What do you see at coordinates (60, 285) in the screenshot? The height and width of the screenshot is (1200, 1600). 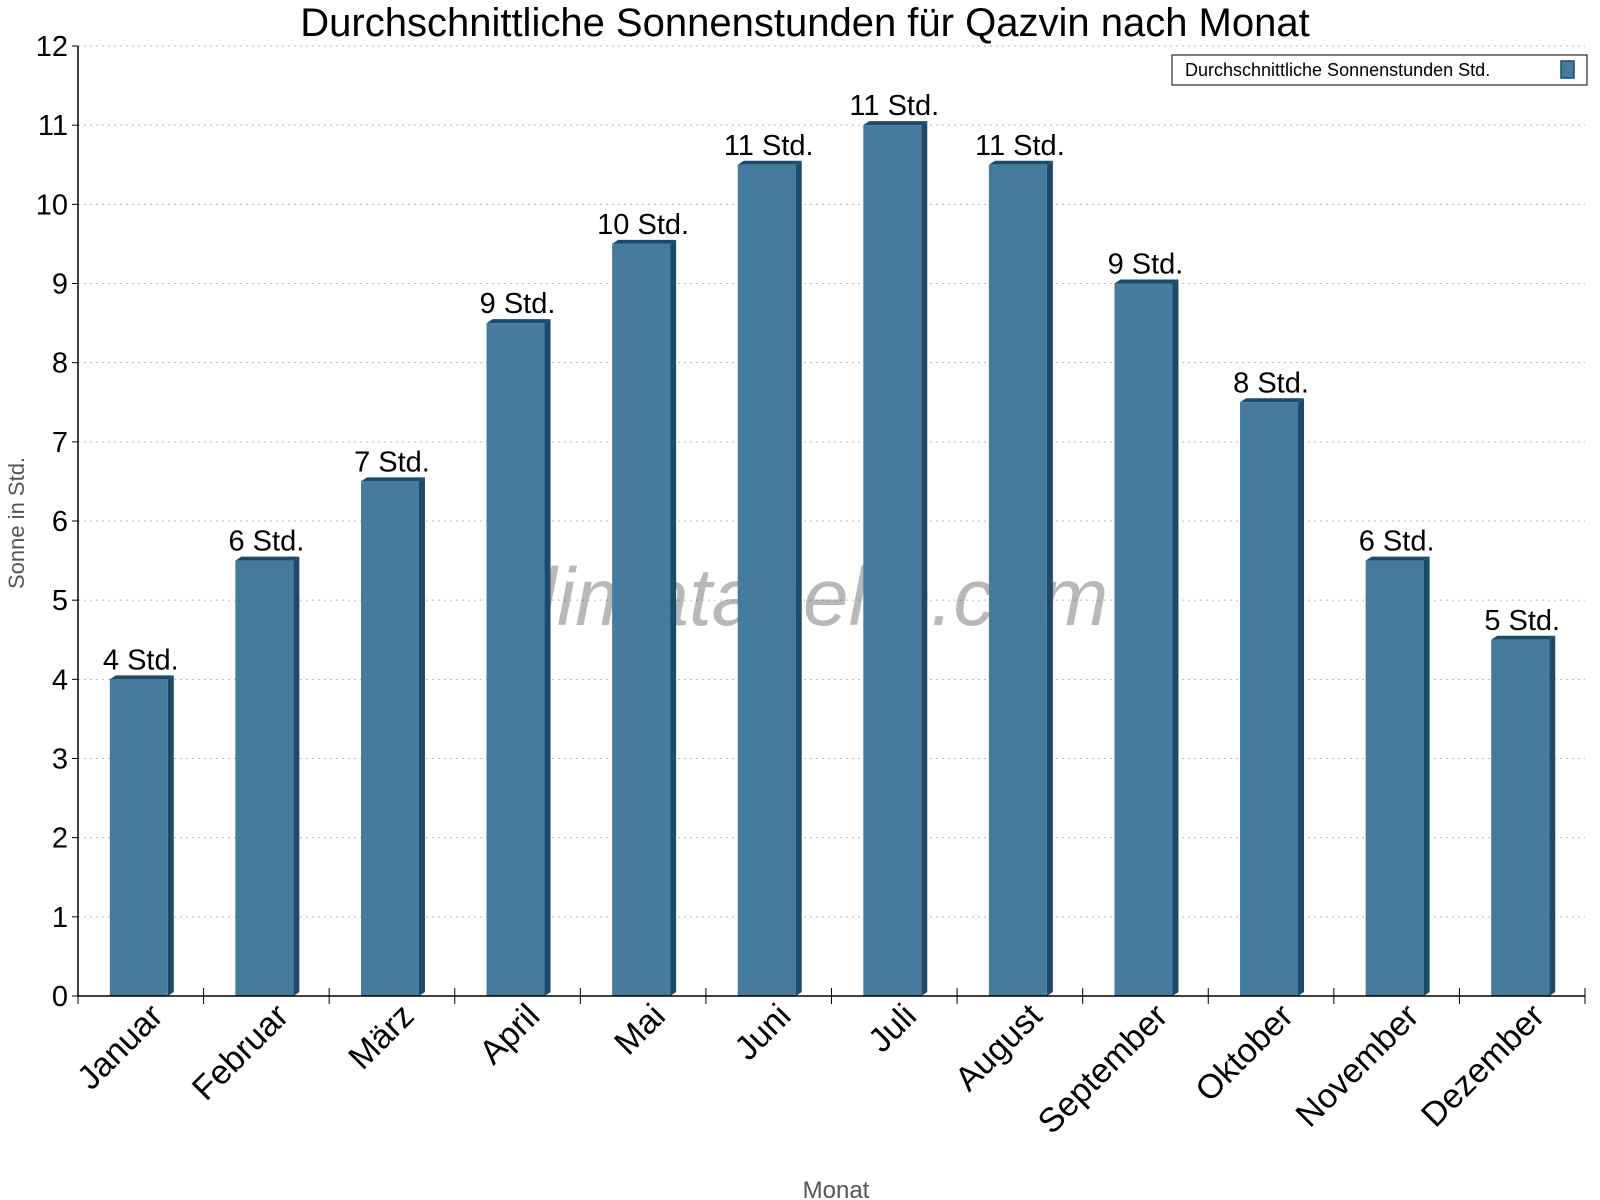 I see `y-tick-label: 9` at bounding box center [60, 285].